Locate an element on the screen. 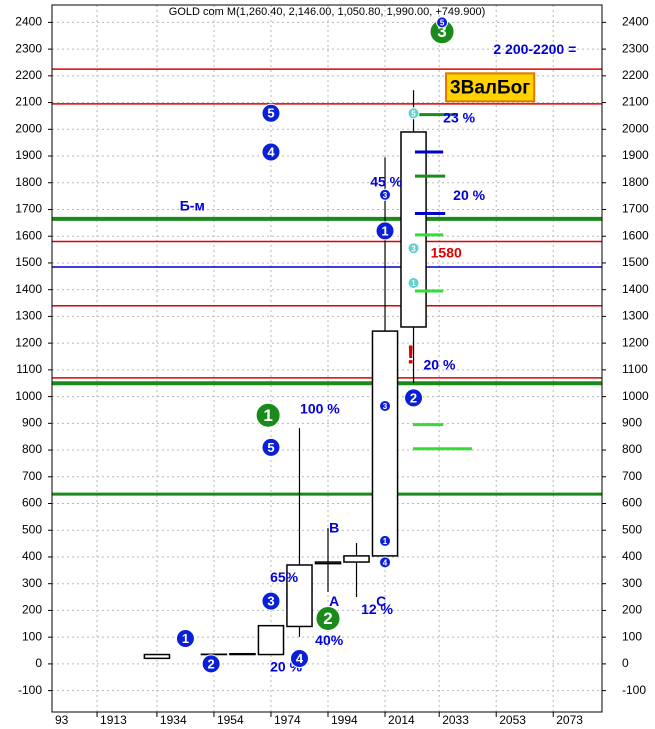 The width and height of the screenshot is (655, 729). y2-tick-label: -100 is located at coordinates (634, 690).